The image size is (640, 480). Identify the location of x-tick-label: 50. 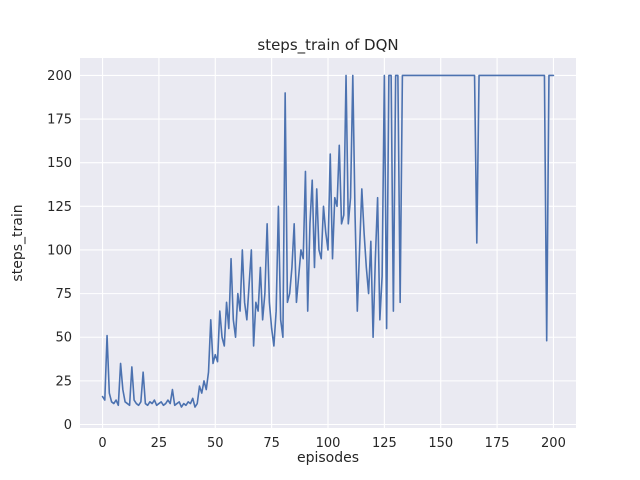
(215, 443).